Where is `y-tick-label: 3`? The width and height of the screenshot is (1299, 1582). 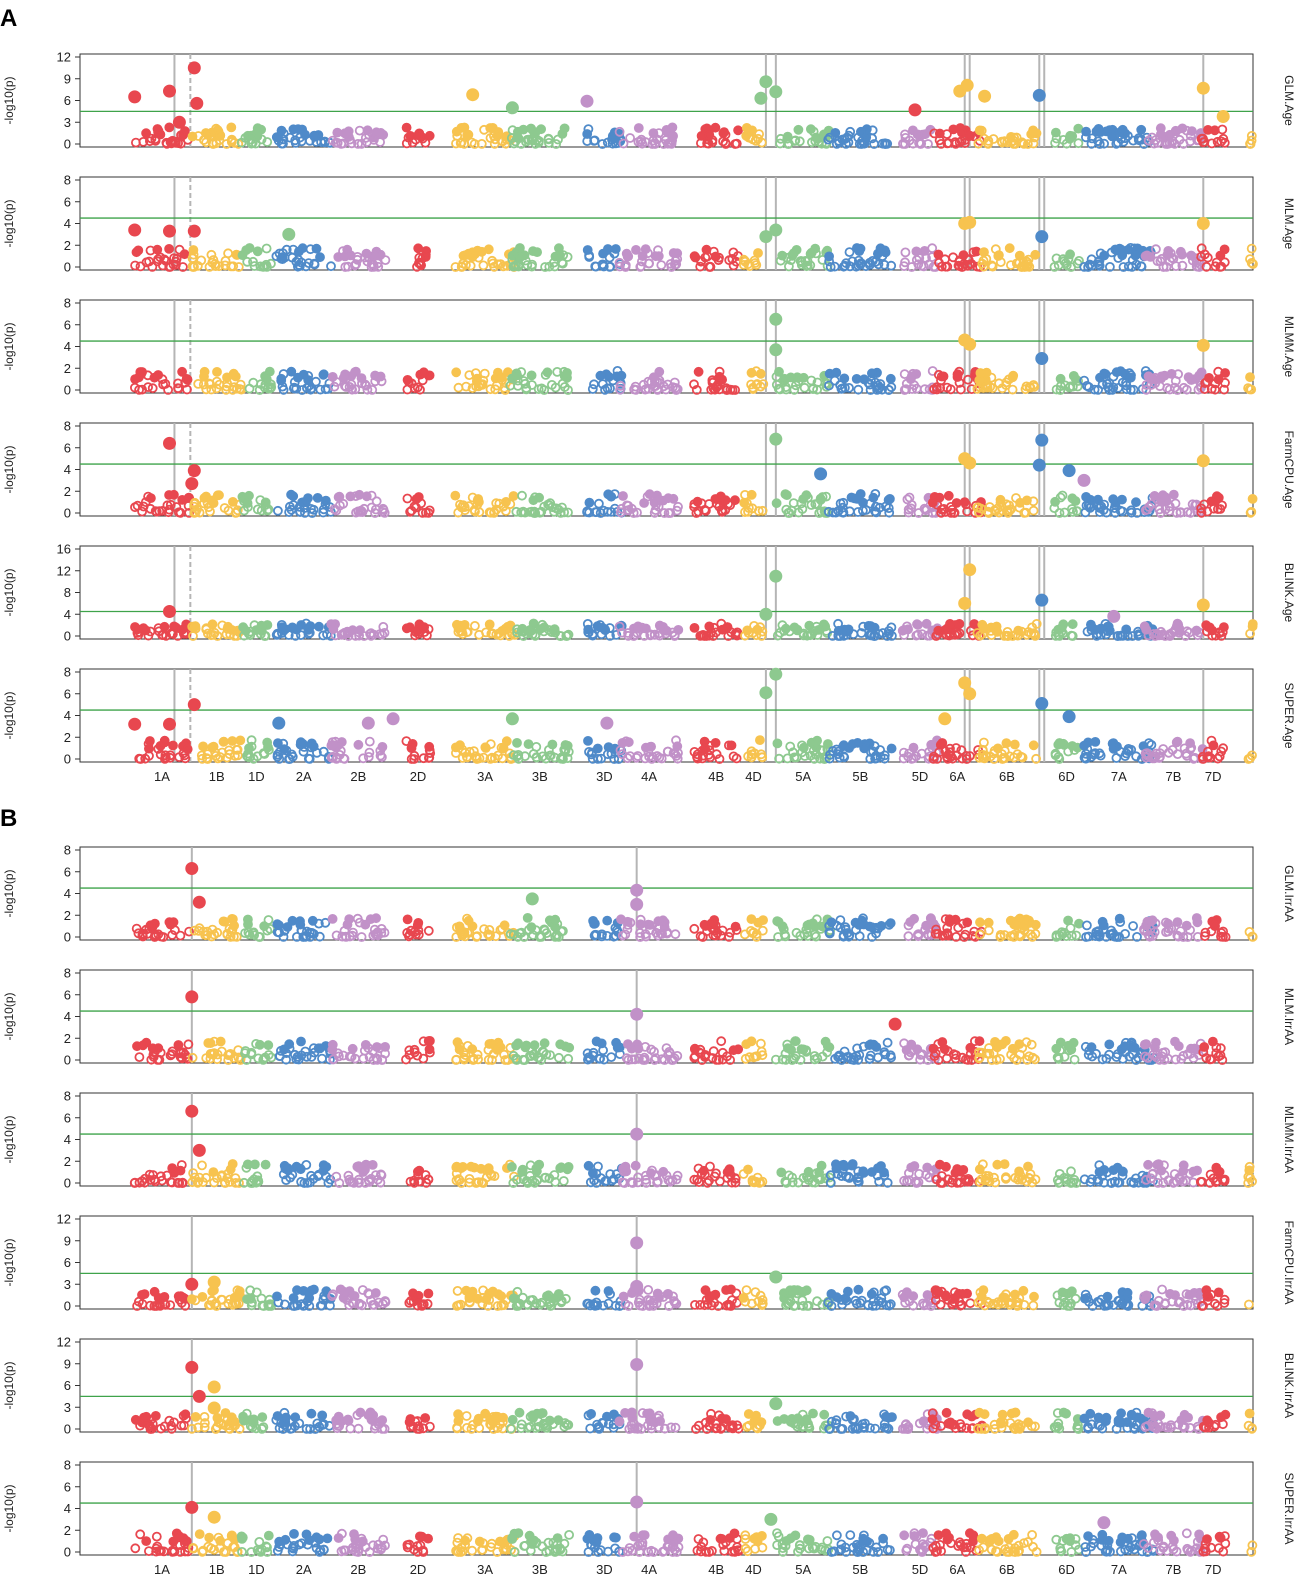 y-tick-label: 3 is located at coordinates (67, 1284).